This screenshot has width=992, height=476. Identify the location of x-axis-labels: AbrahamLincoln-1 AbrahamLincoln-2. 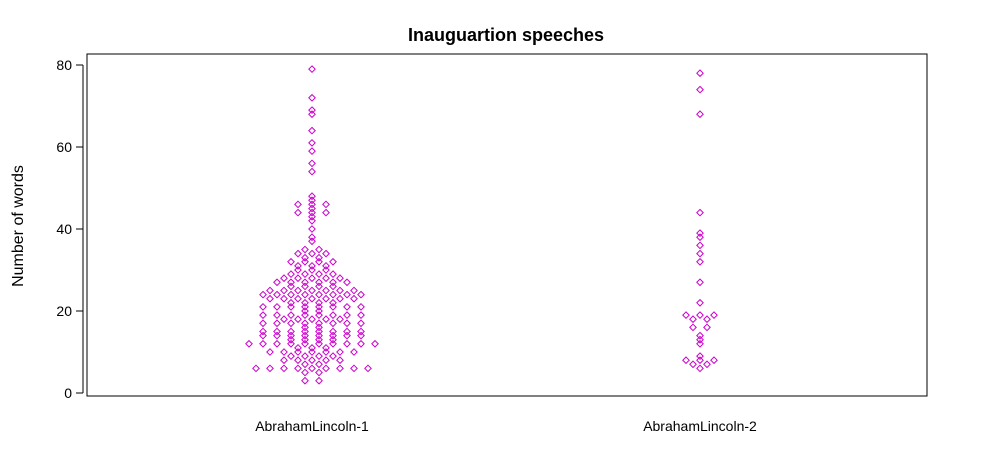
(506, 426).